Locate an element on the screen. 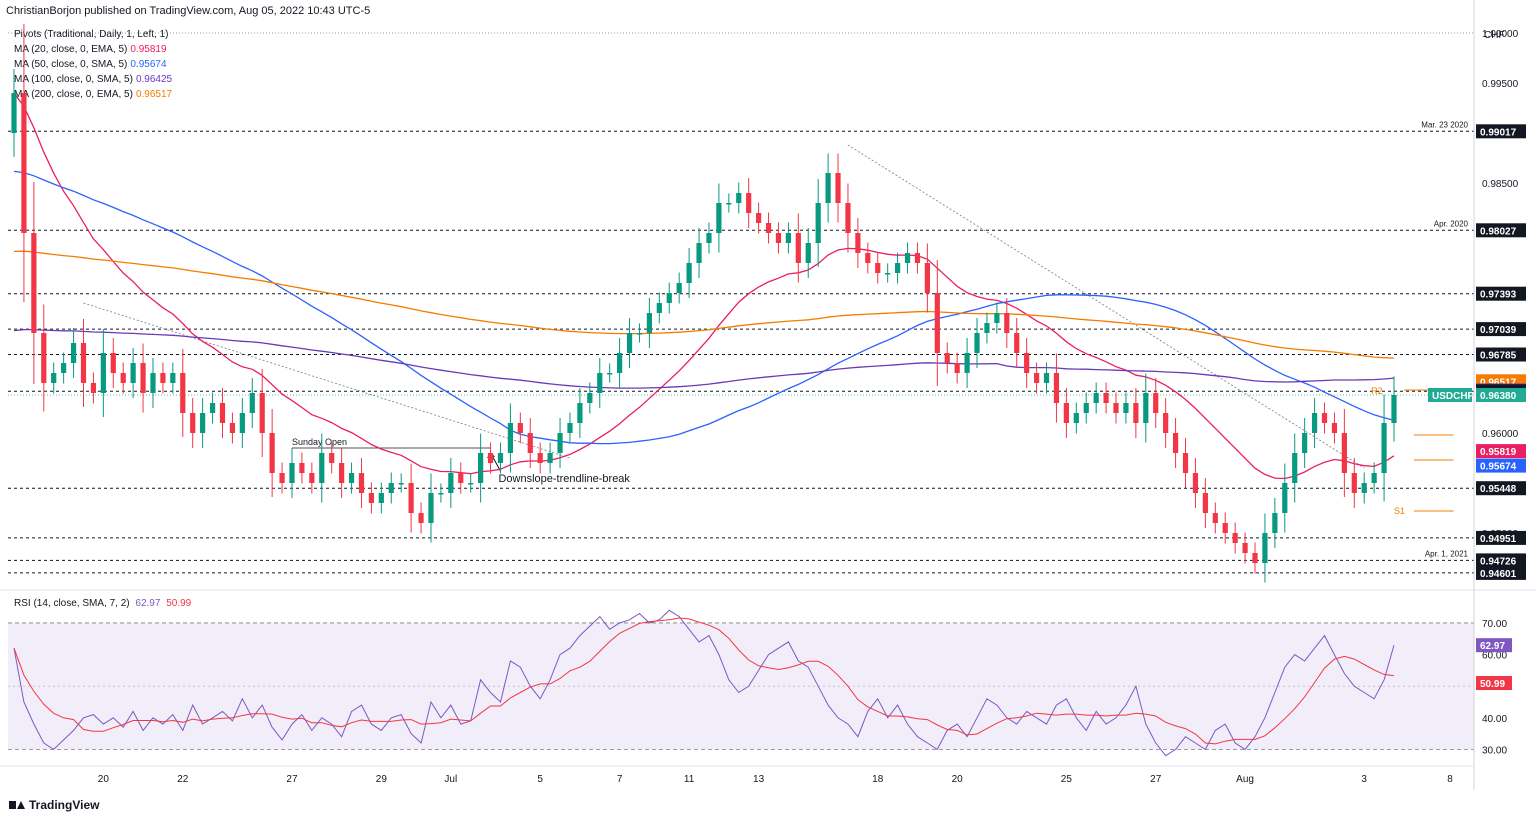  legend-item: Pivots (Traditional, Daily, 1, Left, 1) is located at coordinates (91, 34).